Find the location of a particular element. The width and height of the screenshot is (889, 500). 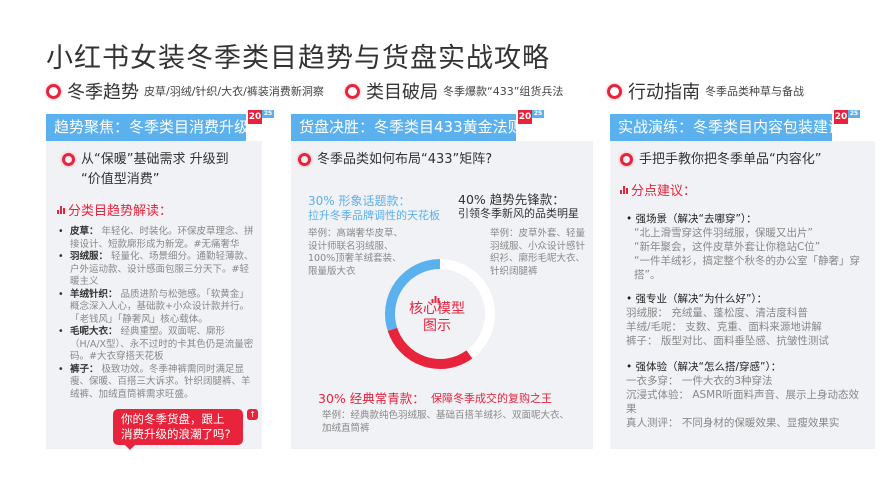

tip-line: “一件羊绒衫，搞定整个秋冬的办公室「静奢」穿搭”。 is located at coordinates (747, 268).